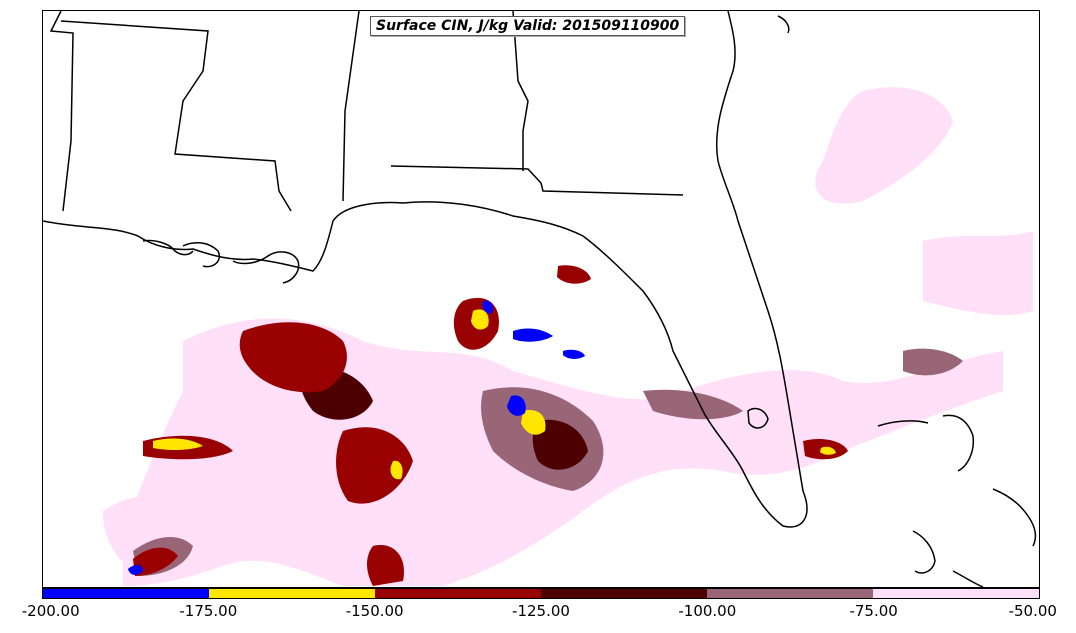 The image size is (1076, 633). I want to click on colorbar-tick-label: -200.00, so click(50, 611).